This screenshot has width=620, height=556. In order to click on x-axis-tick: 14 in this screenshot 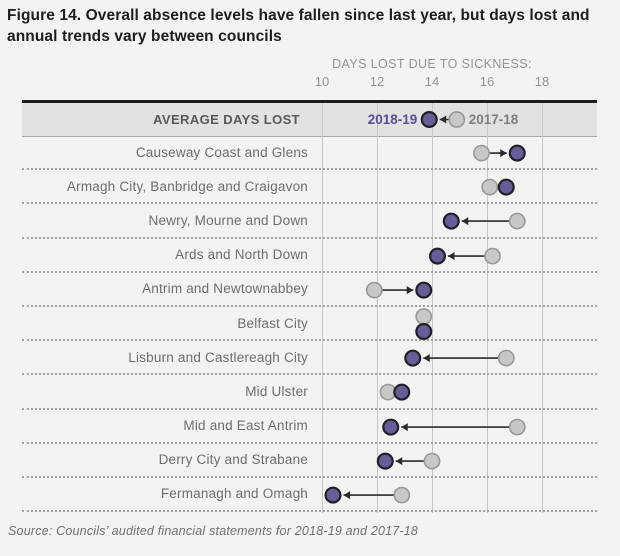, I will do `click(432, 81)`.